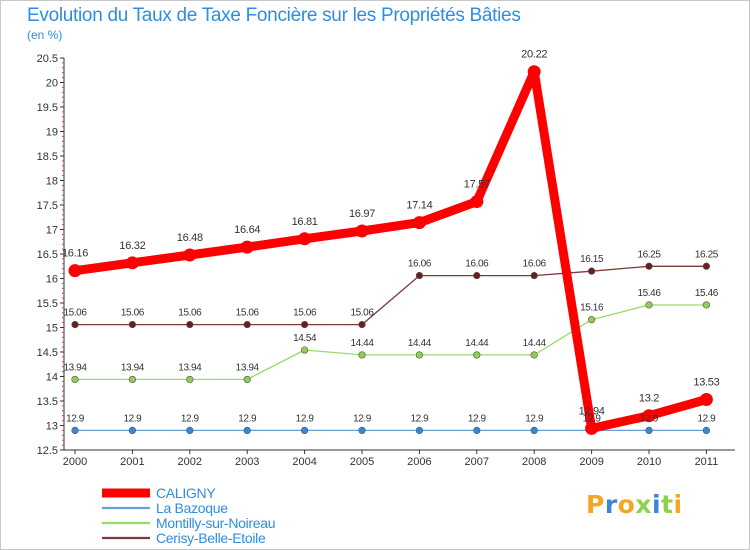 This screenshot has height=550, width=750. Describe the element at coordinates (190, 462) in the screenshot. I see `x-tick-label: 2002` at that location.